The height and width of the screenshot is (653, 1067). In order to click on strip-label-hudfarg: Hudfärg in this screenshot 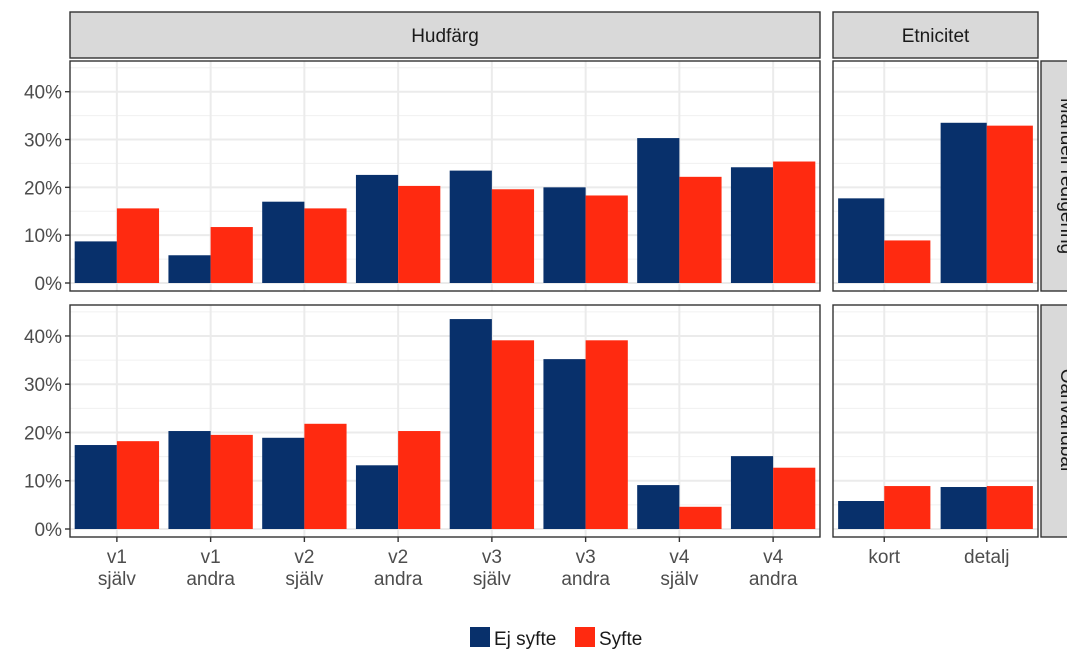, I will do `click(445, 36)`.